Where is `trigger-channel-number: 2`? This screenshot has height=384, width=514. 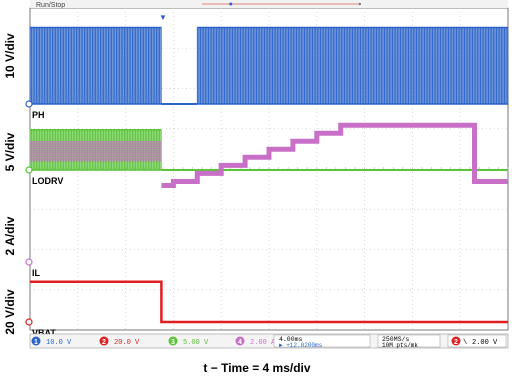 trigger-channel-number: 2 is located at coordinates (456, 342).